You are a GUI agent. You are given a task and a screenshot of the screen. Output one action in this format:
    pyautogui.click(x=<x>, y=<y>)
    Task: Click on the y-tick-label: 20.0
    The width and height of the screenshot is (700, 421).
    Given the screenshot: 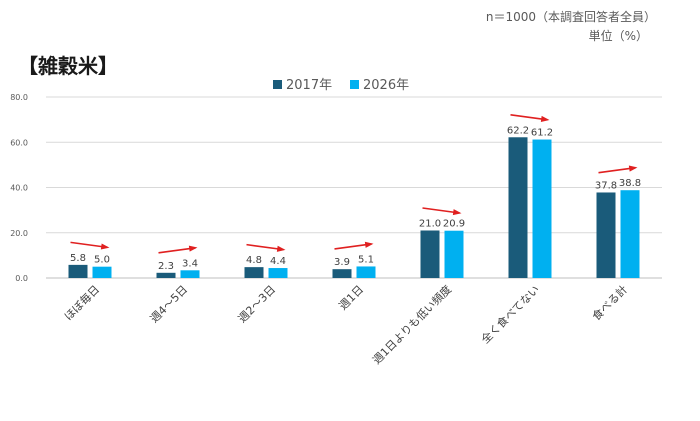 What is the action you would take?
    pyautogui.click(x=19, y=233)
    